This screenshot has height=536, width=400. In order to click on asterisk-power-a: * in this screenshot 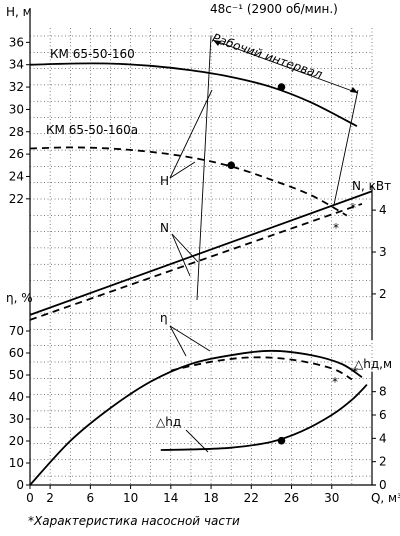, I will do `click(336, 228)`.